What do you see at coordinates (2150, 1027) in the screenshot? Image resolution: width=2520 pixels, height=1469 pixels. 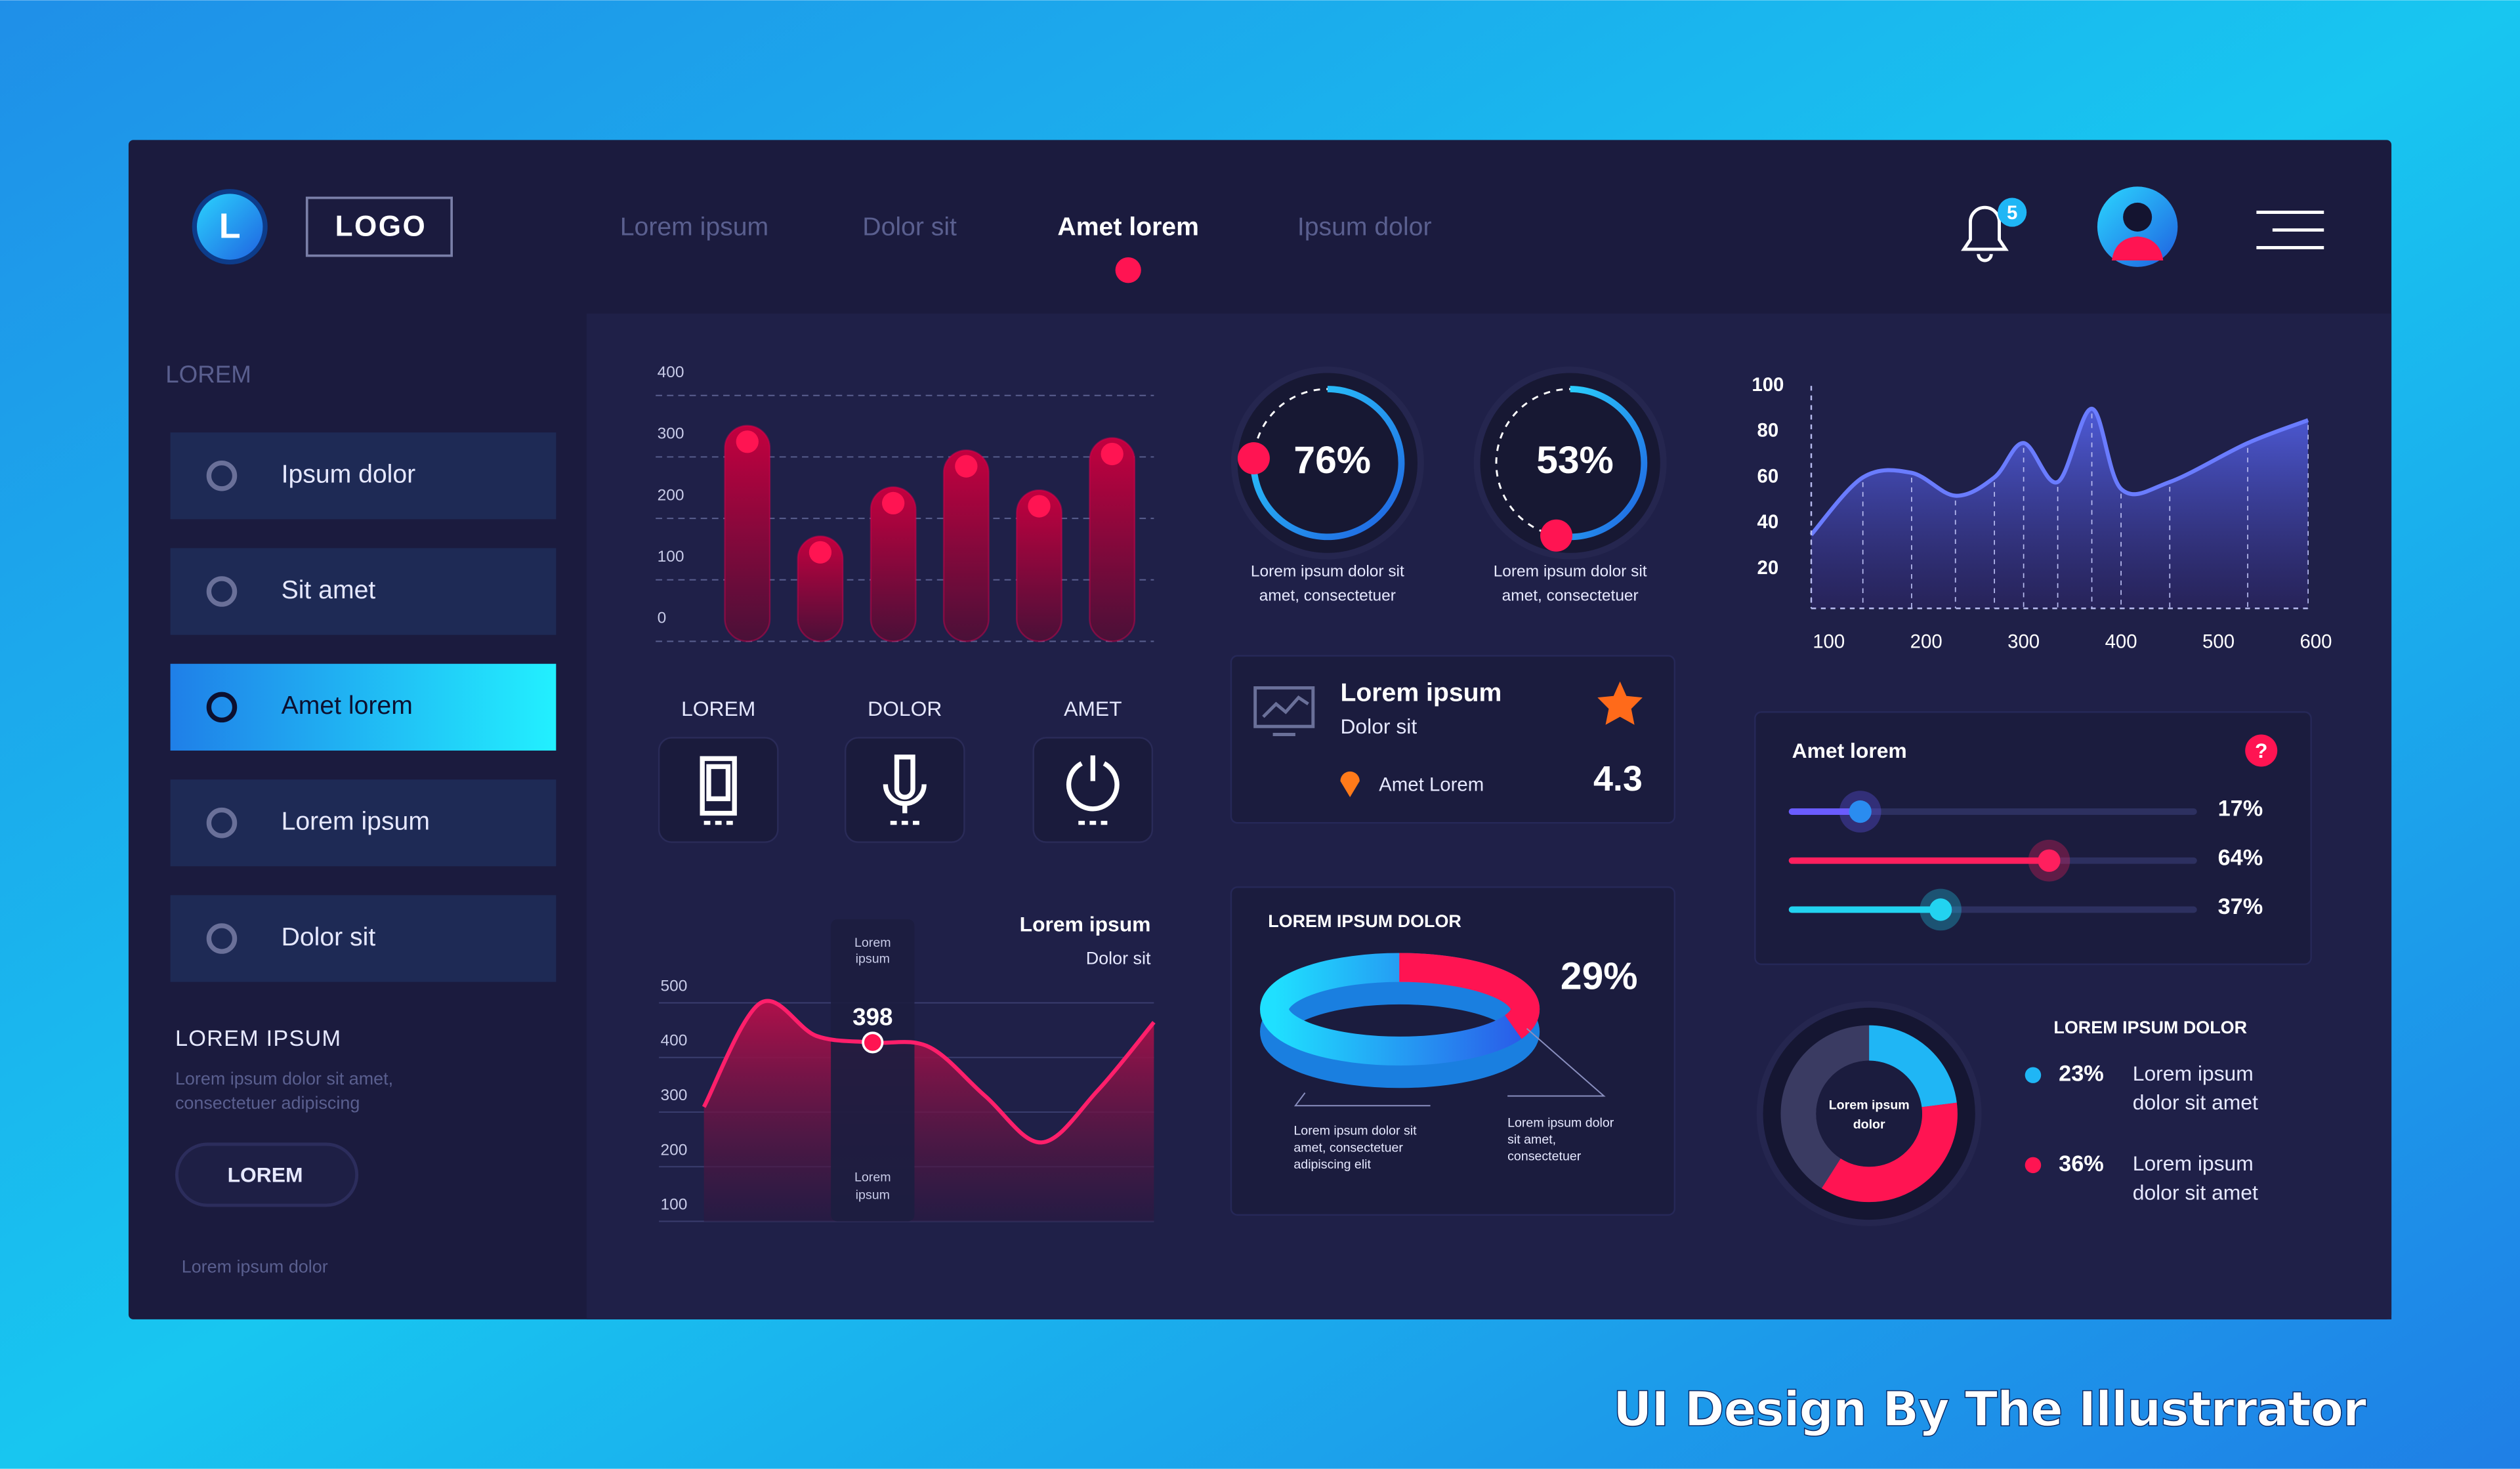 I see `donut-title: LOREM IPSUM DOLOR` at bounding box center [2150, 1027].